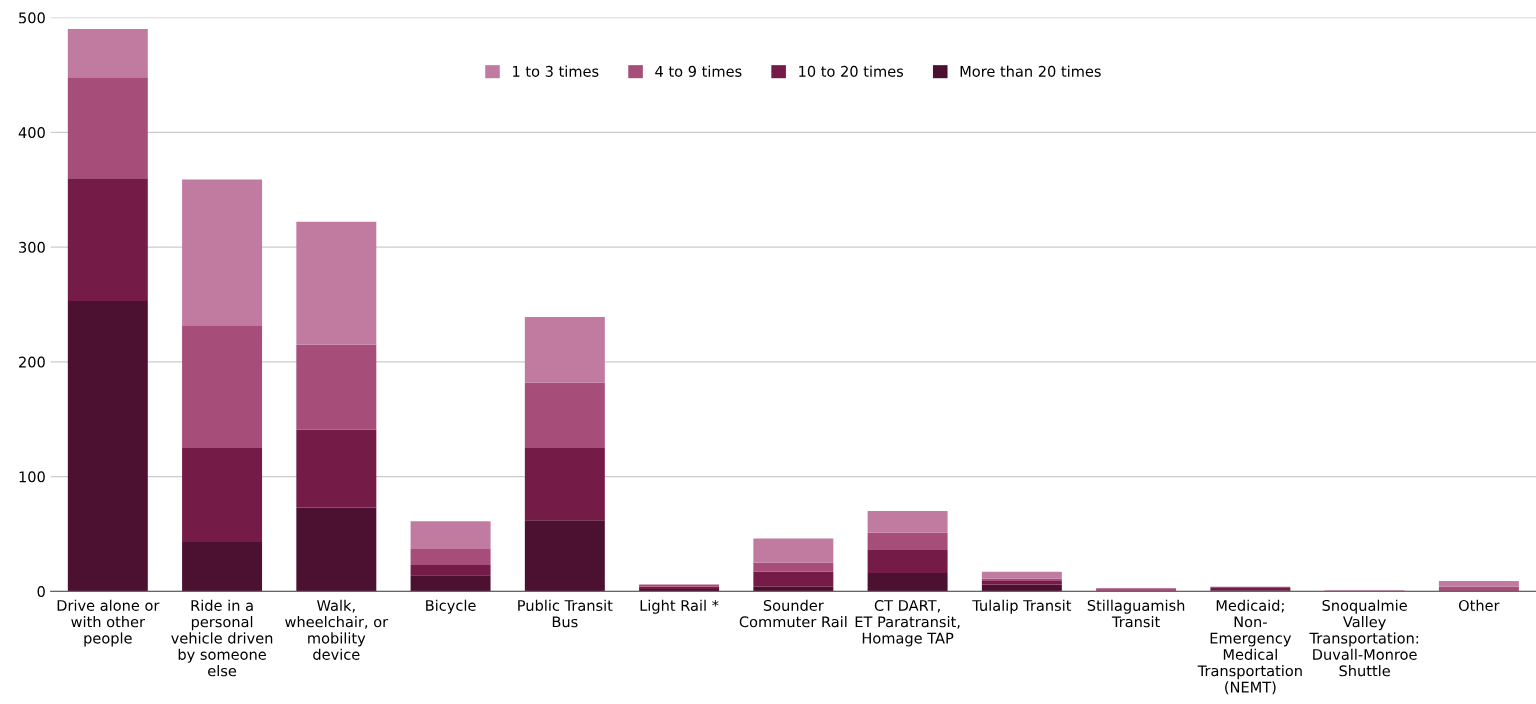 The image size is (1536, 704). I want to click on y-tick-label: 400, so click(31, 133).